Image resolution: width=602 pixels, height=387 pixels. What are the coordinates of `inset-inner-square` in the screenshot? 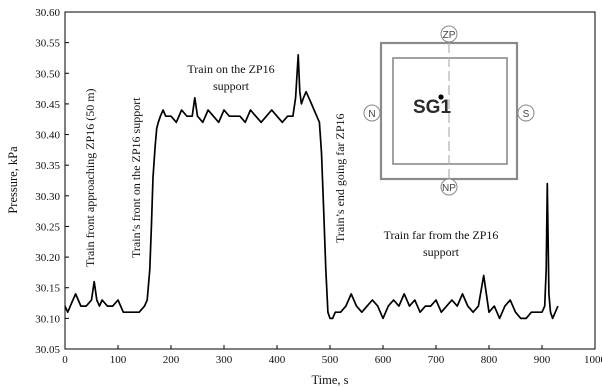 It's located at (450, 111).